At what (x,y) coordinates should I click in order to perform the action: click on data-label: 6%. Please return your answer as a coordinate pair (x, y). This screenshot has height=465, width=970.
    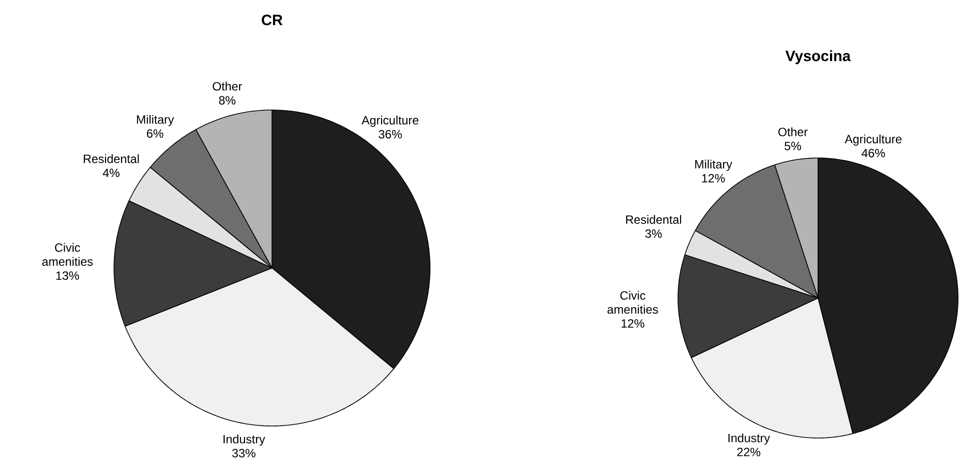
    Looking at the image, I should click on (155, 133).